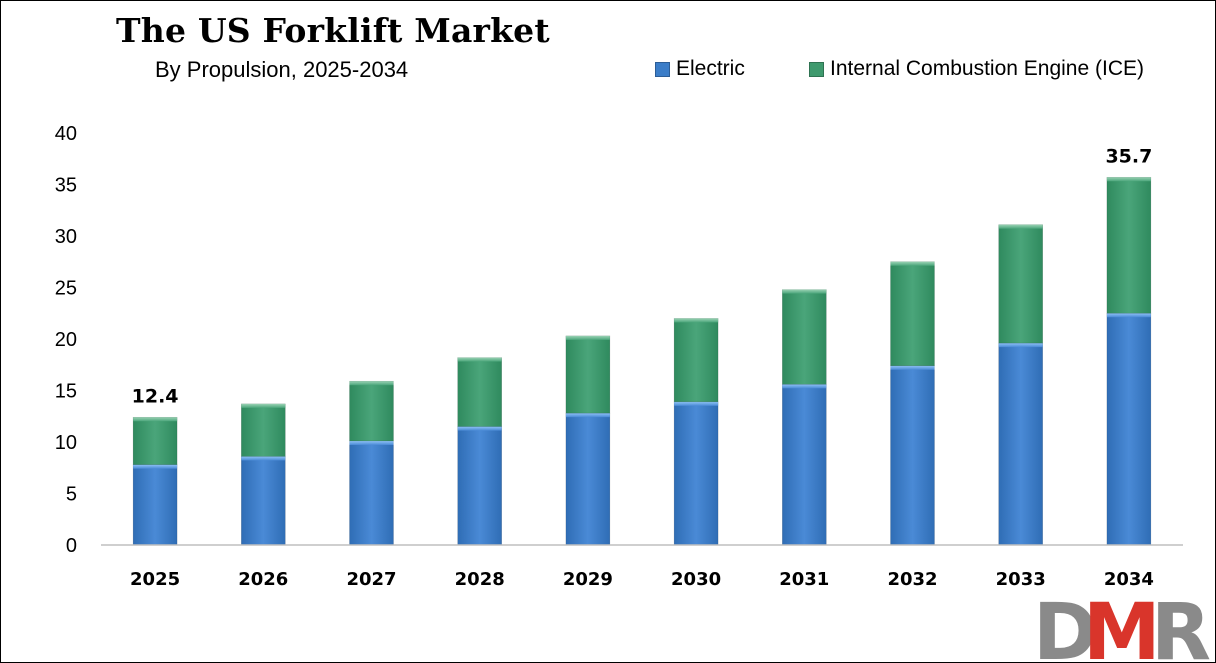 Image resolution: width=1216 pixels, height=663 pixels. I want to click on data-label-2034: 35.7, so click(1128, 156).